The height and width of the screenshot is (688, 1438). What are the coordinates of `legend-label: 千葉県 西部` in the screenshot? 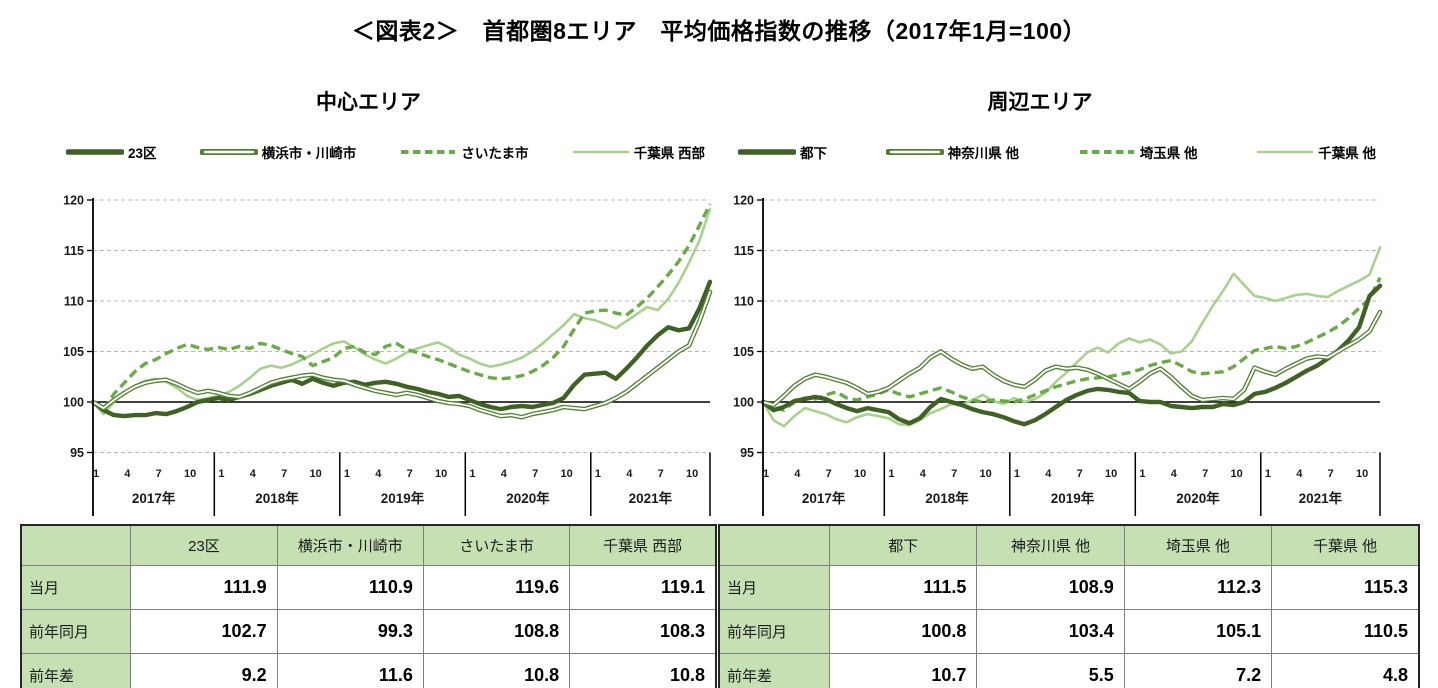 It's located at (669, 153).